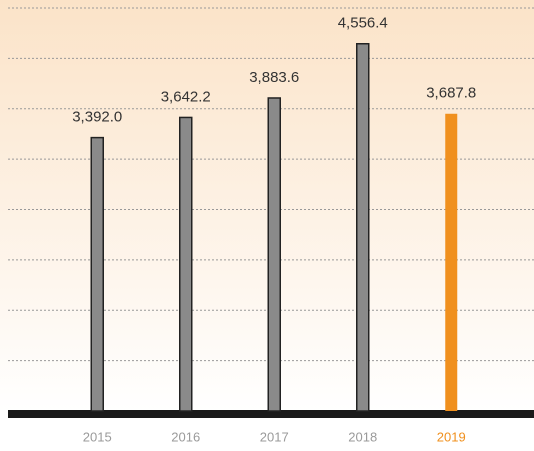 The image size is (534, 451). What do you see at coordinates (451, 436) in the screenshot?
I see `x-tick-label: 2019` at bounding box center [451, 436].